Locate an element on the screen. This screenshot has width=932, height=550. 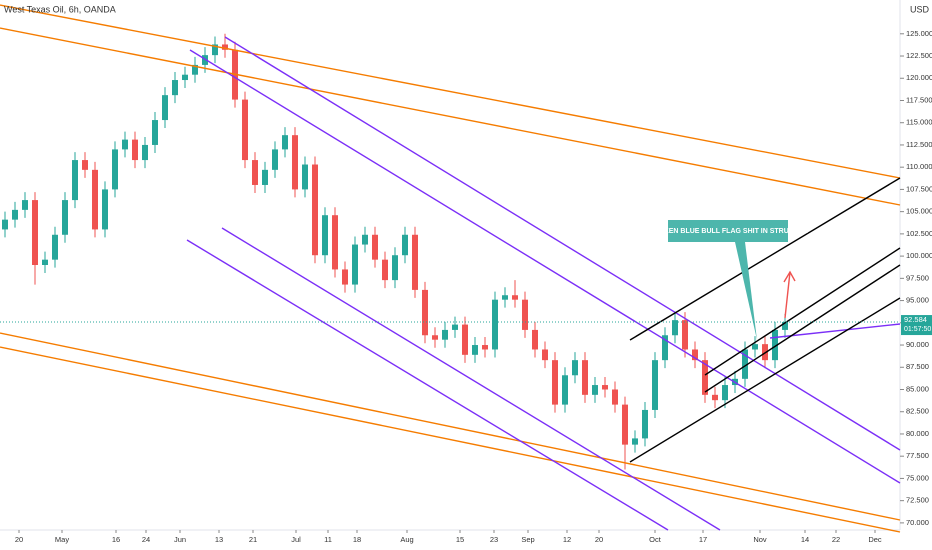
y-tick-label: 82.500 is located at coordinates (917, 411).